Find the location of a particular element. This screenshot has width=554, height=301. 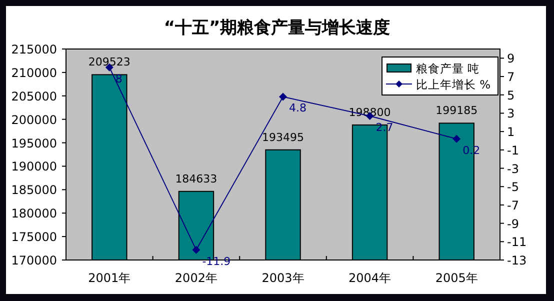

y-tick-label: 215000 is located at coordinates (34, 49).